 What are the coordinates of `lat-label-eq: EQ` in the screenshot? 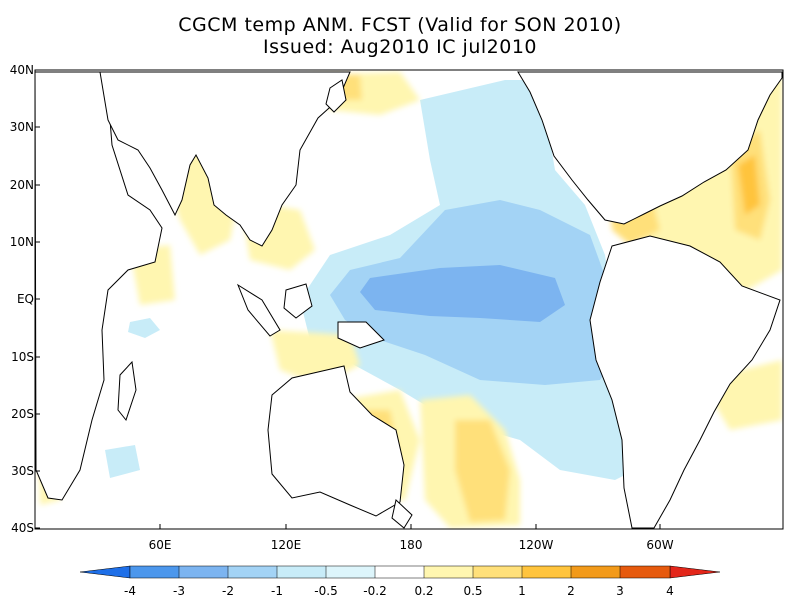 It's located at (25, 299).